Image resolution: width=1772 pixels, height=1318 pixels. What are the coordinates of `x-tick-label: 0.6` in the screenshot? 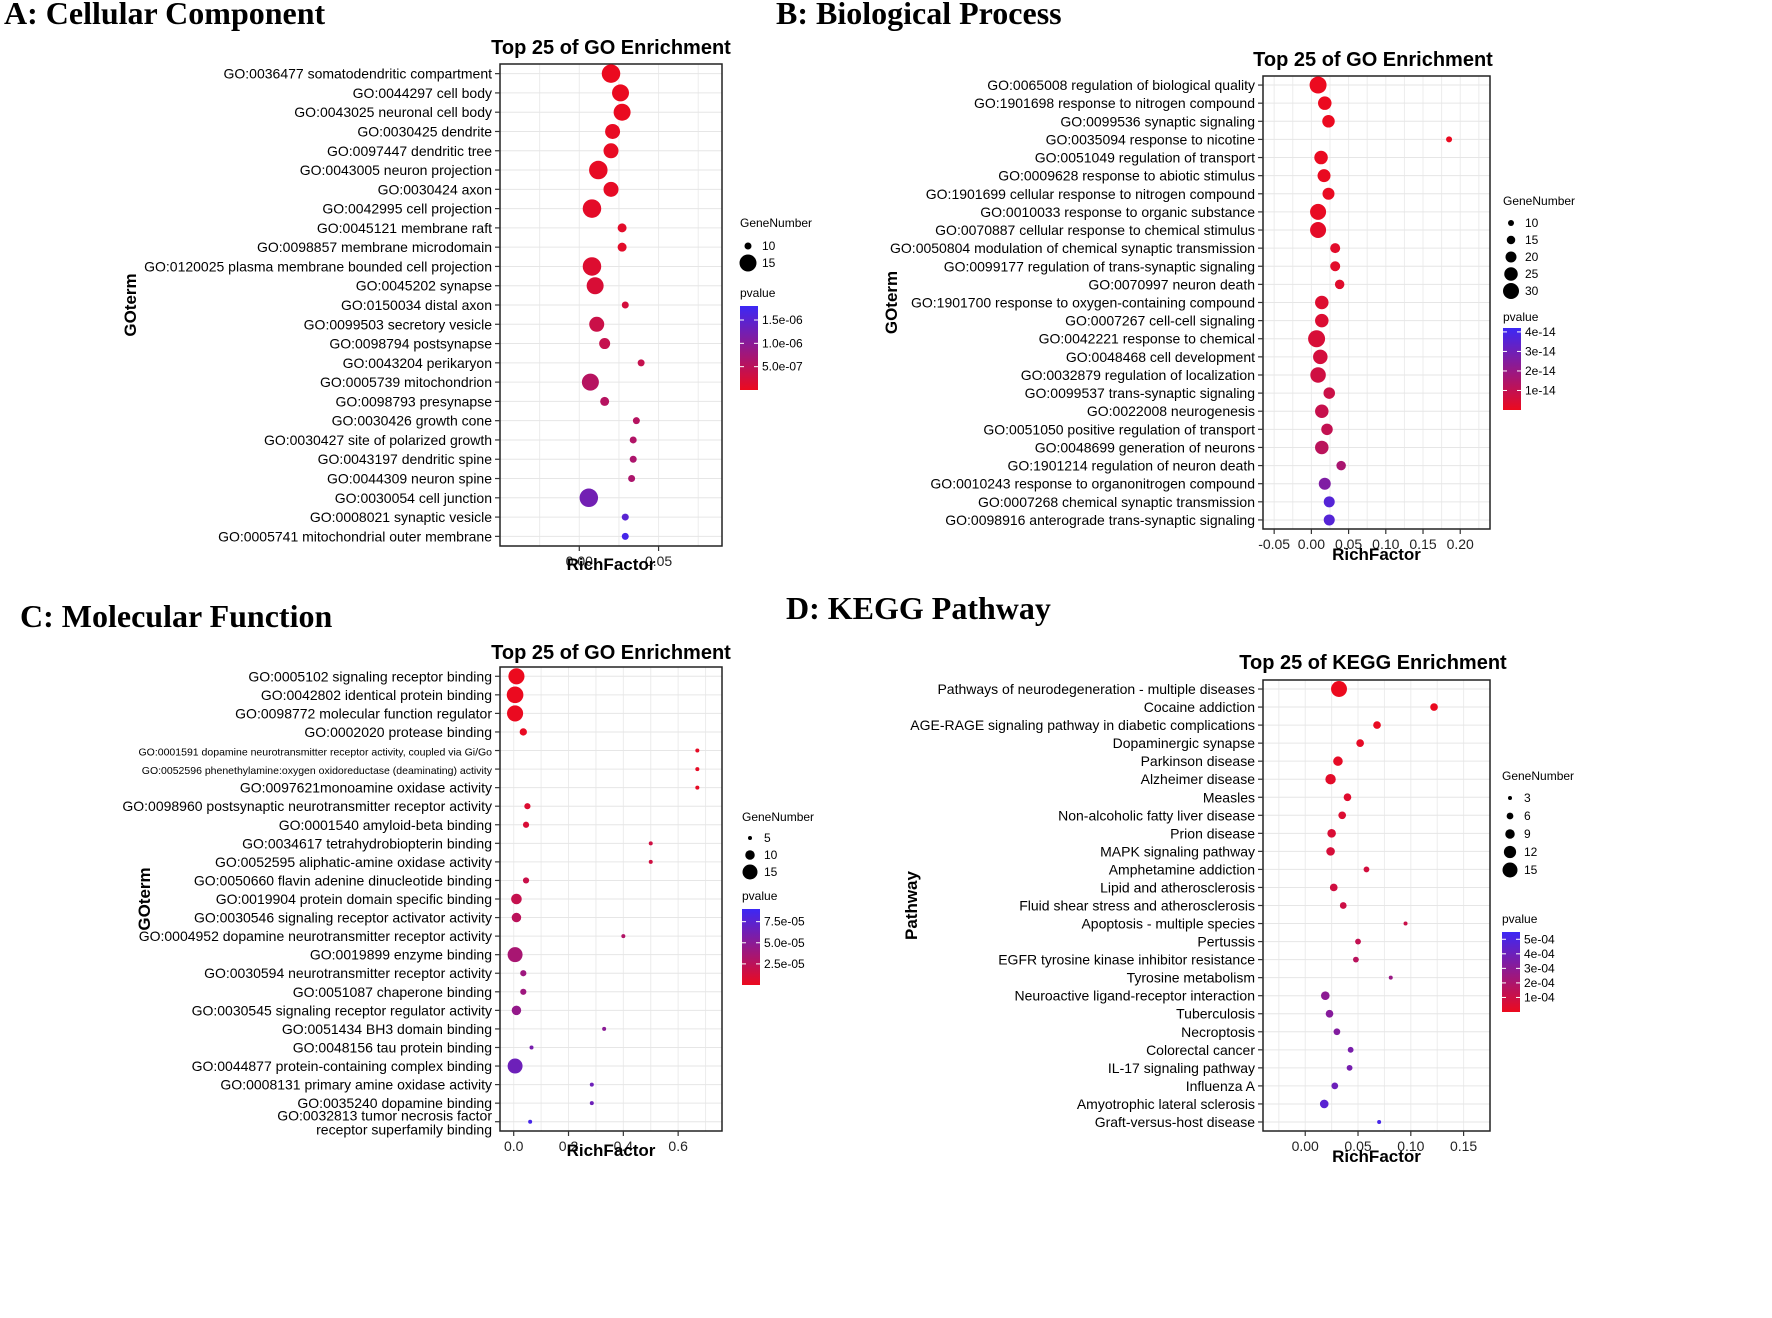 It's located at (678, 1146).